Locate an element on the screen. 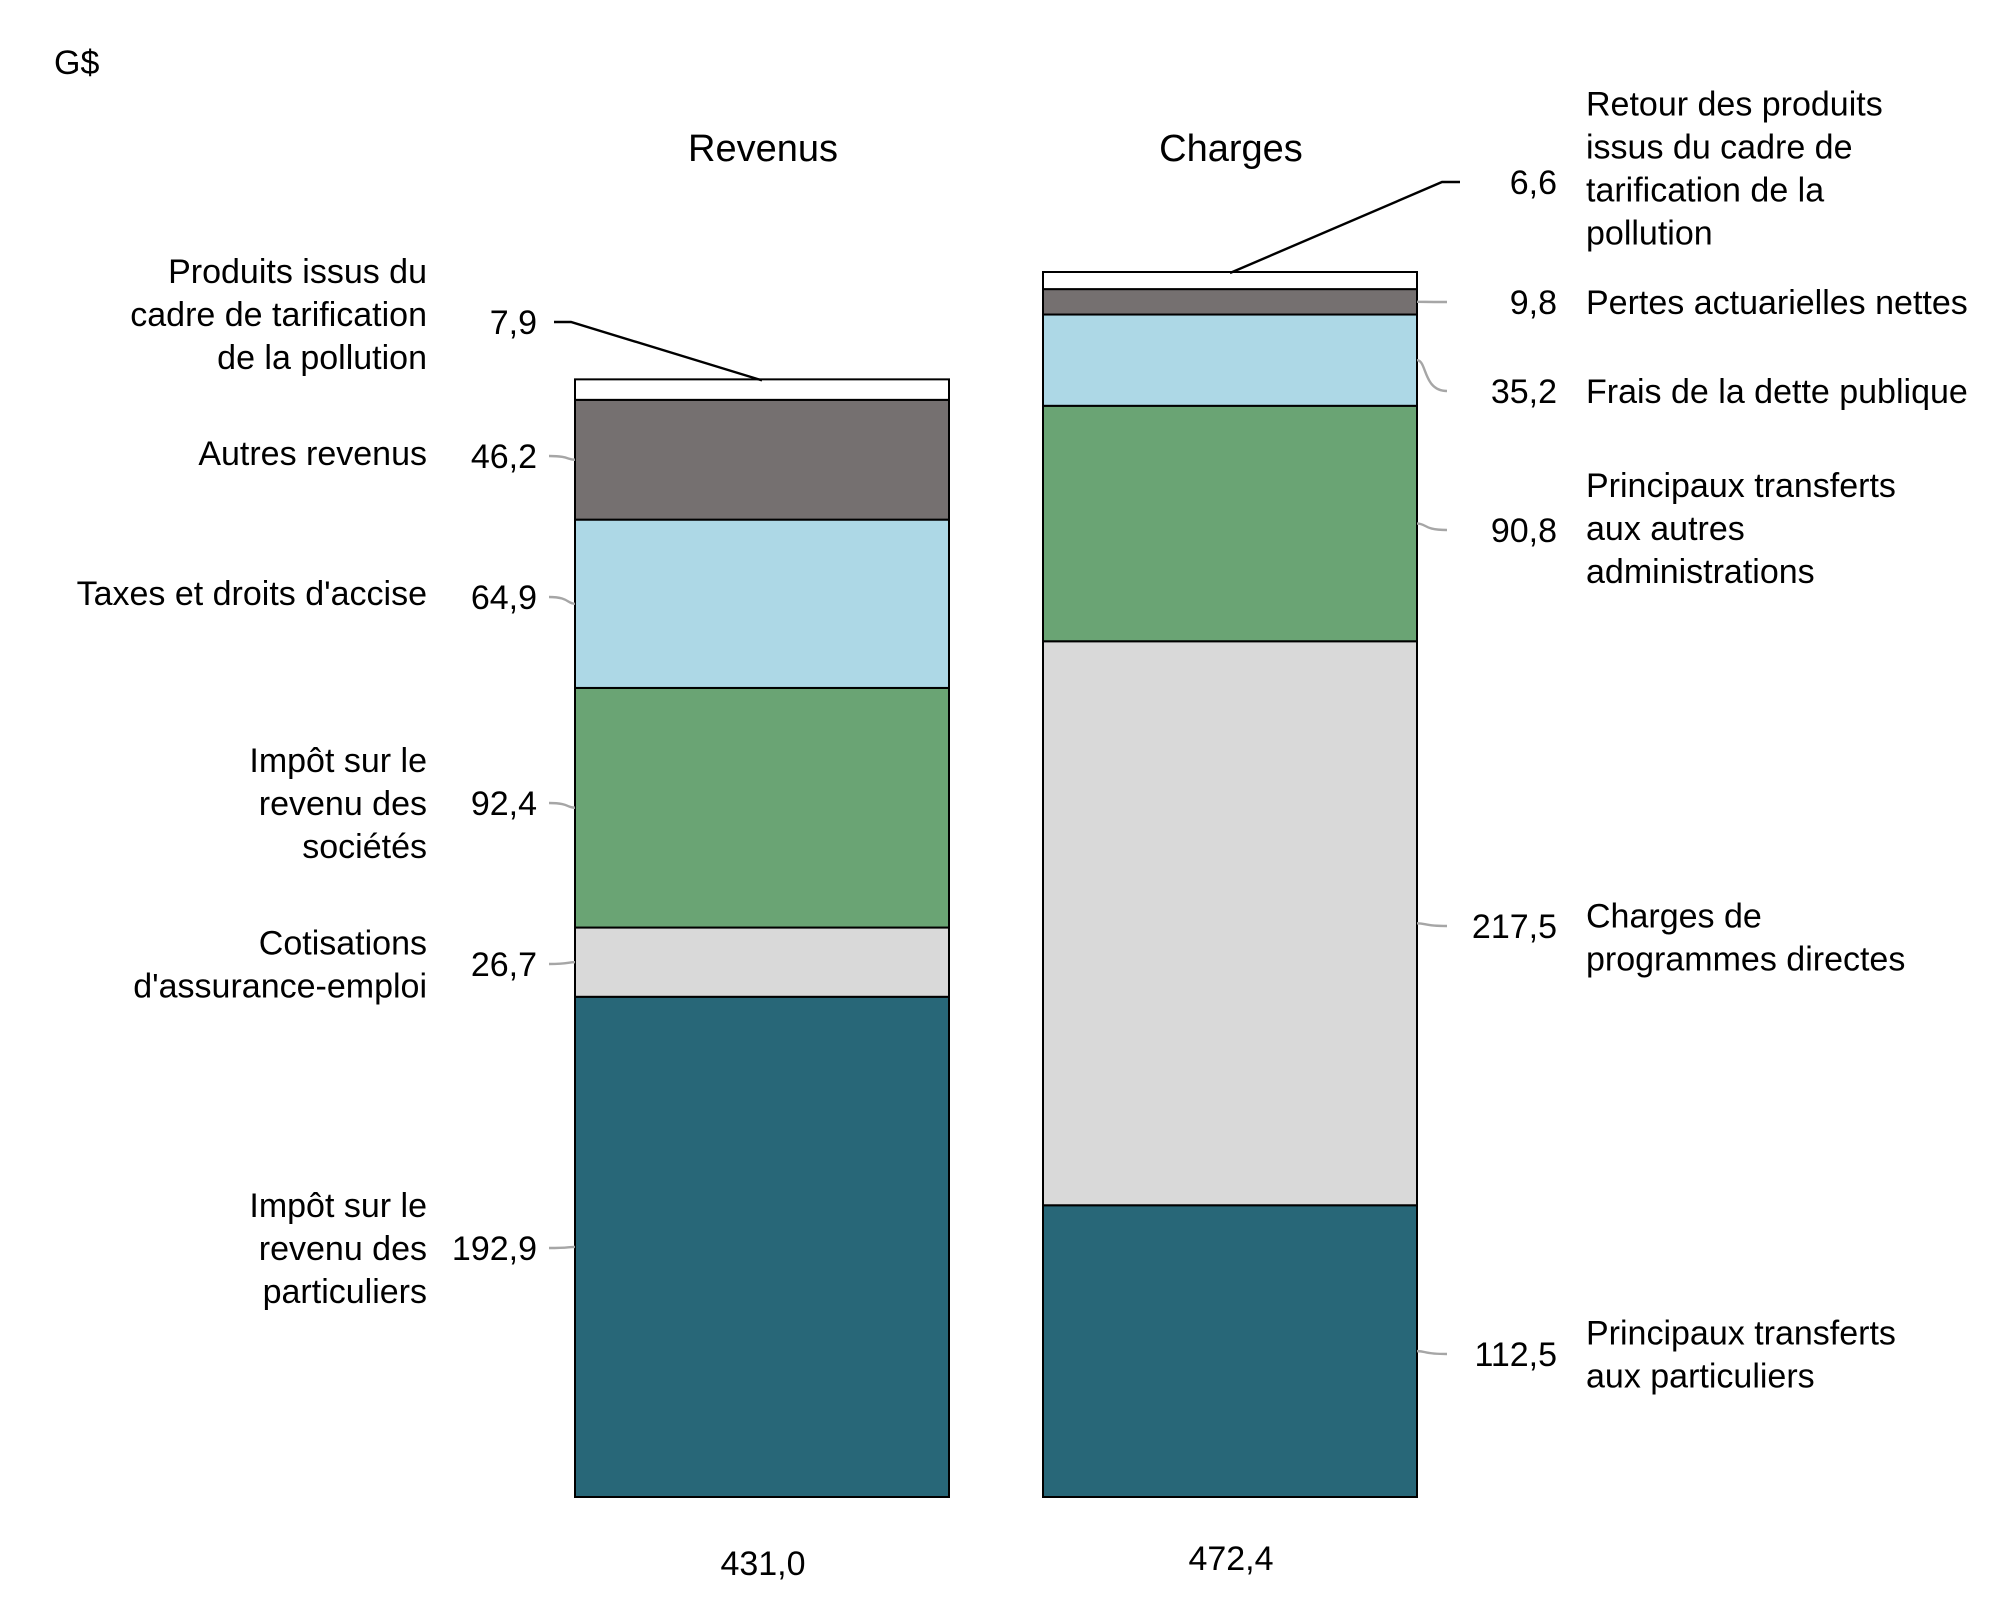 The height and width of the screenshot is (1613, 2009). value-label-retour-des-produits-issus-du-cadre-de-tarification-de-la-pollution: 6,6 is located at coordinates (1533, 183).